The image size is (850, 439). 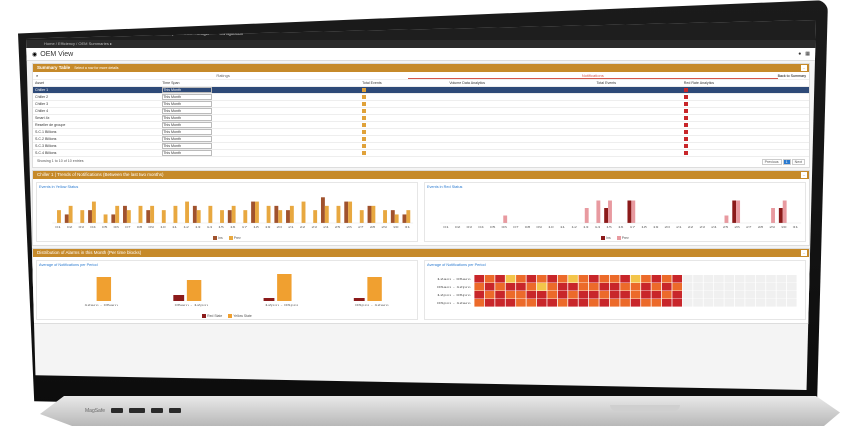 What do you see at coordinates (421, 125) in the screenshot?
I see `table-row: Reseller de groupe This Month` at bounding box center [421, 125].